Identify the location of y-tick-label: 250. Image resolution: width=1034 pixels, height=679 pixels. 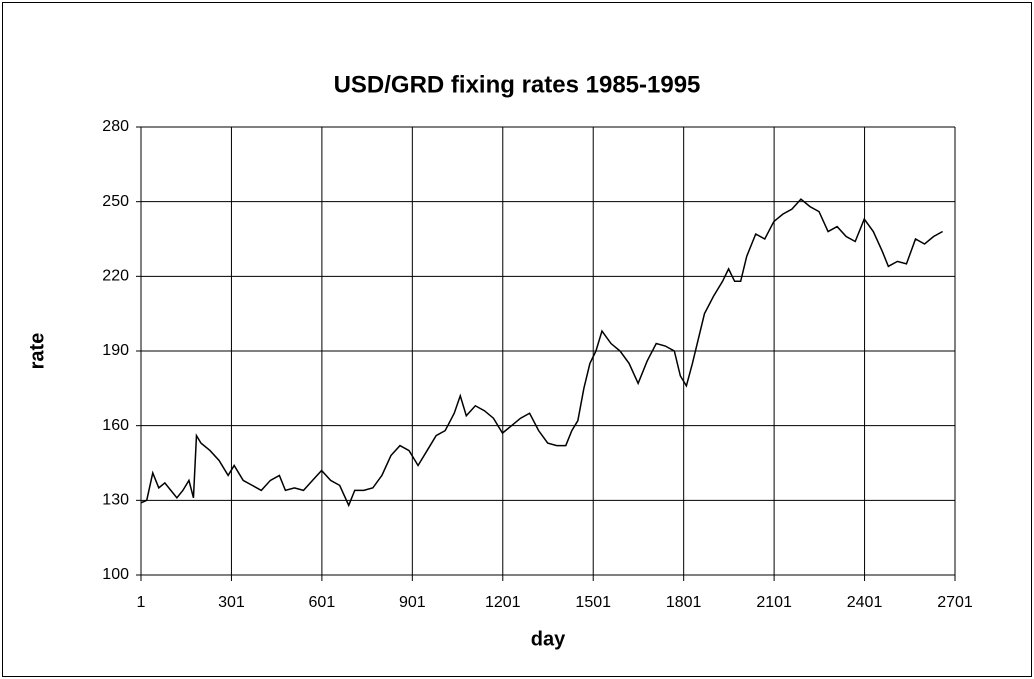
(115, 201).